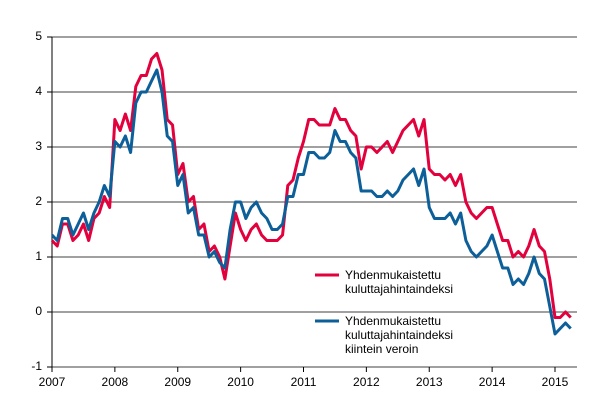 Image resolution: width=605 pixels, height=416 pixels. What do you see at coordinates (36, 366) in the screenshot?
I see `y-tick-label: -1` at bounding box center [36, 366].